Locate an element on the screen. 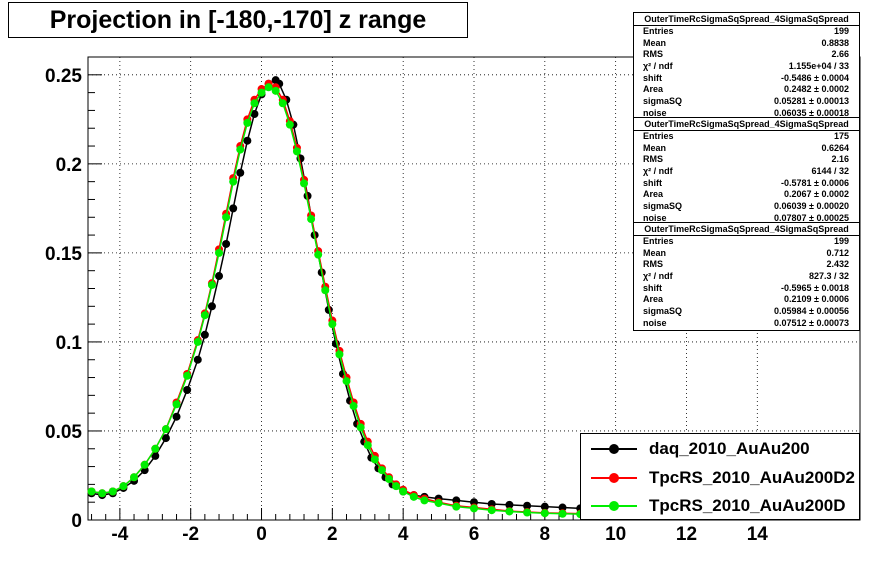 The width and height of the screenshot is (878, 578). x-tick-label: 10 is located at coordinates (615, 534).